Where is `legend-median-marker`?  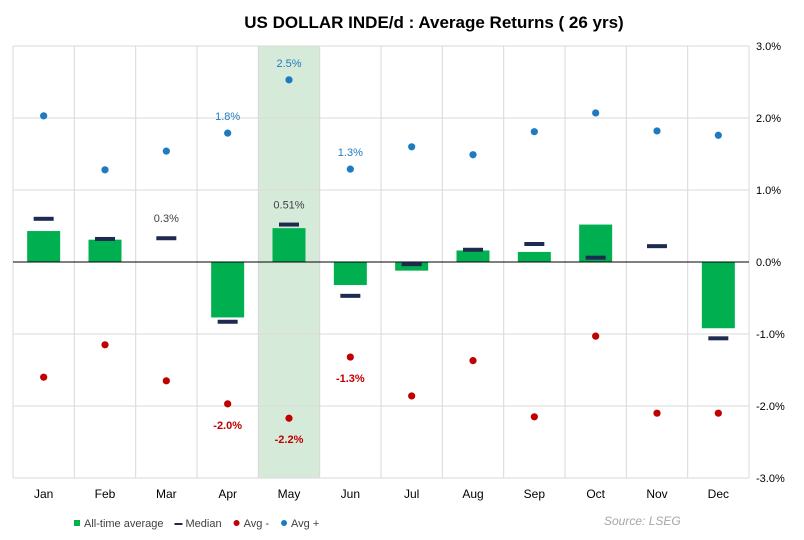
legend-median-marker is located at coordinates (178, 524).